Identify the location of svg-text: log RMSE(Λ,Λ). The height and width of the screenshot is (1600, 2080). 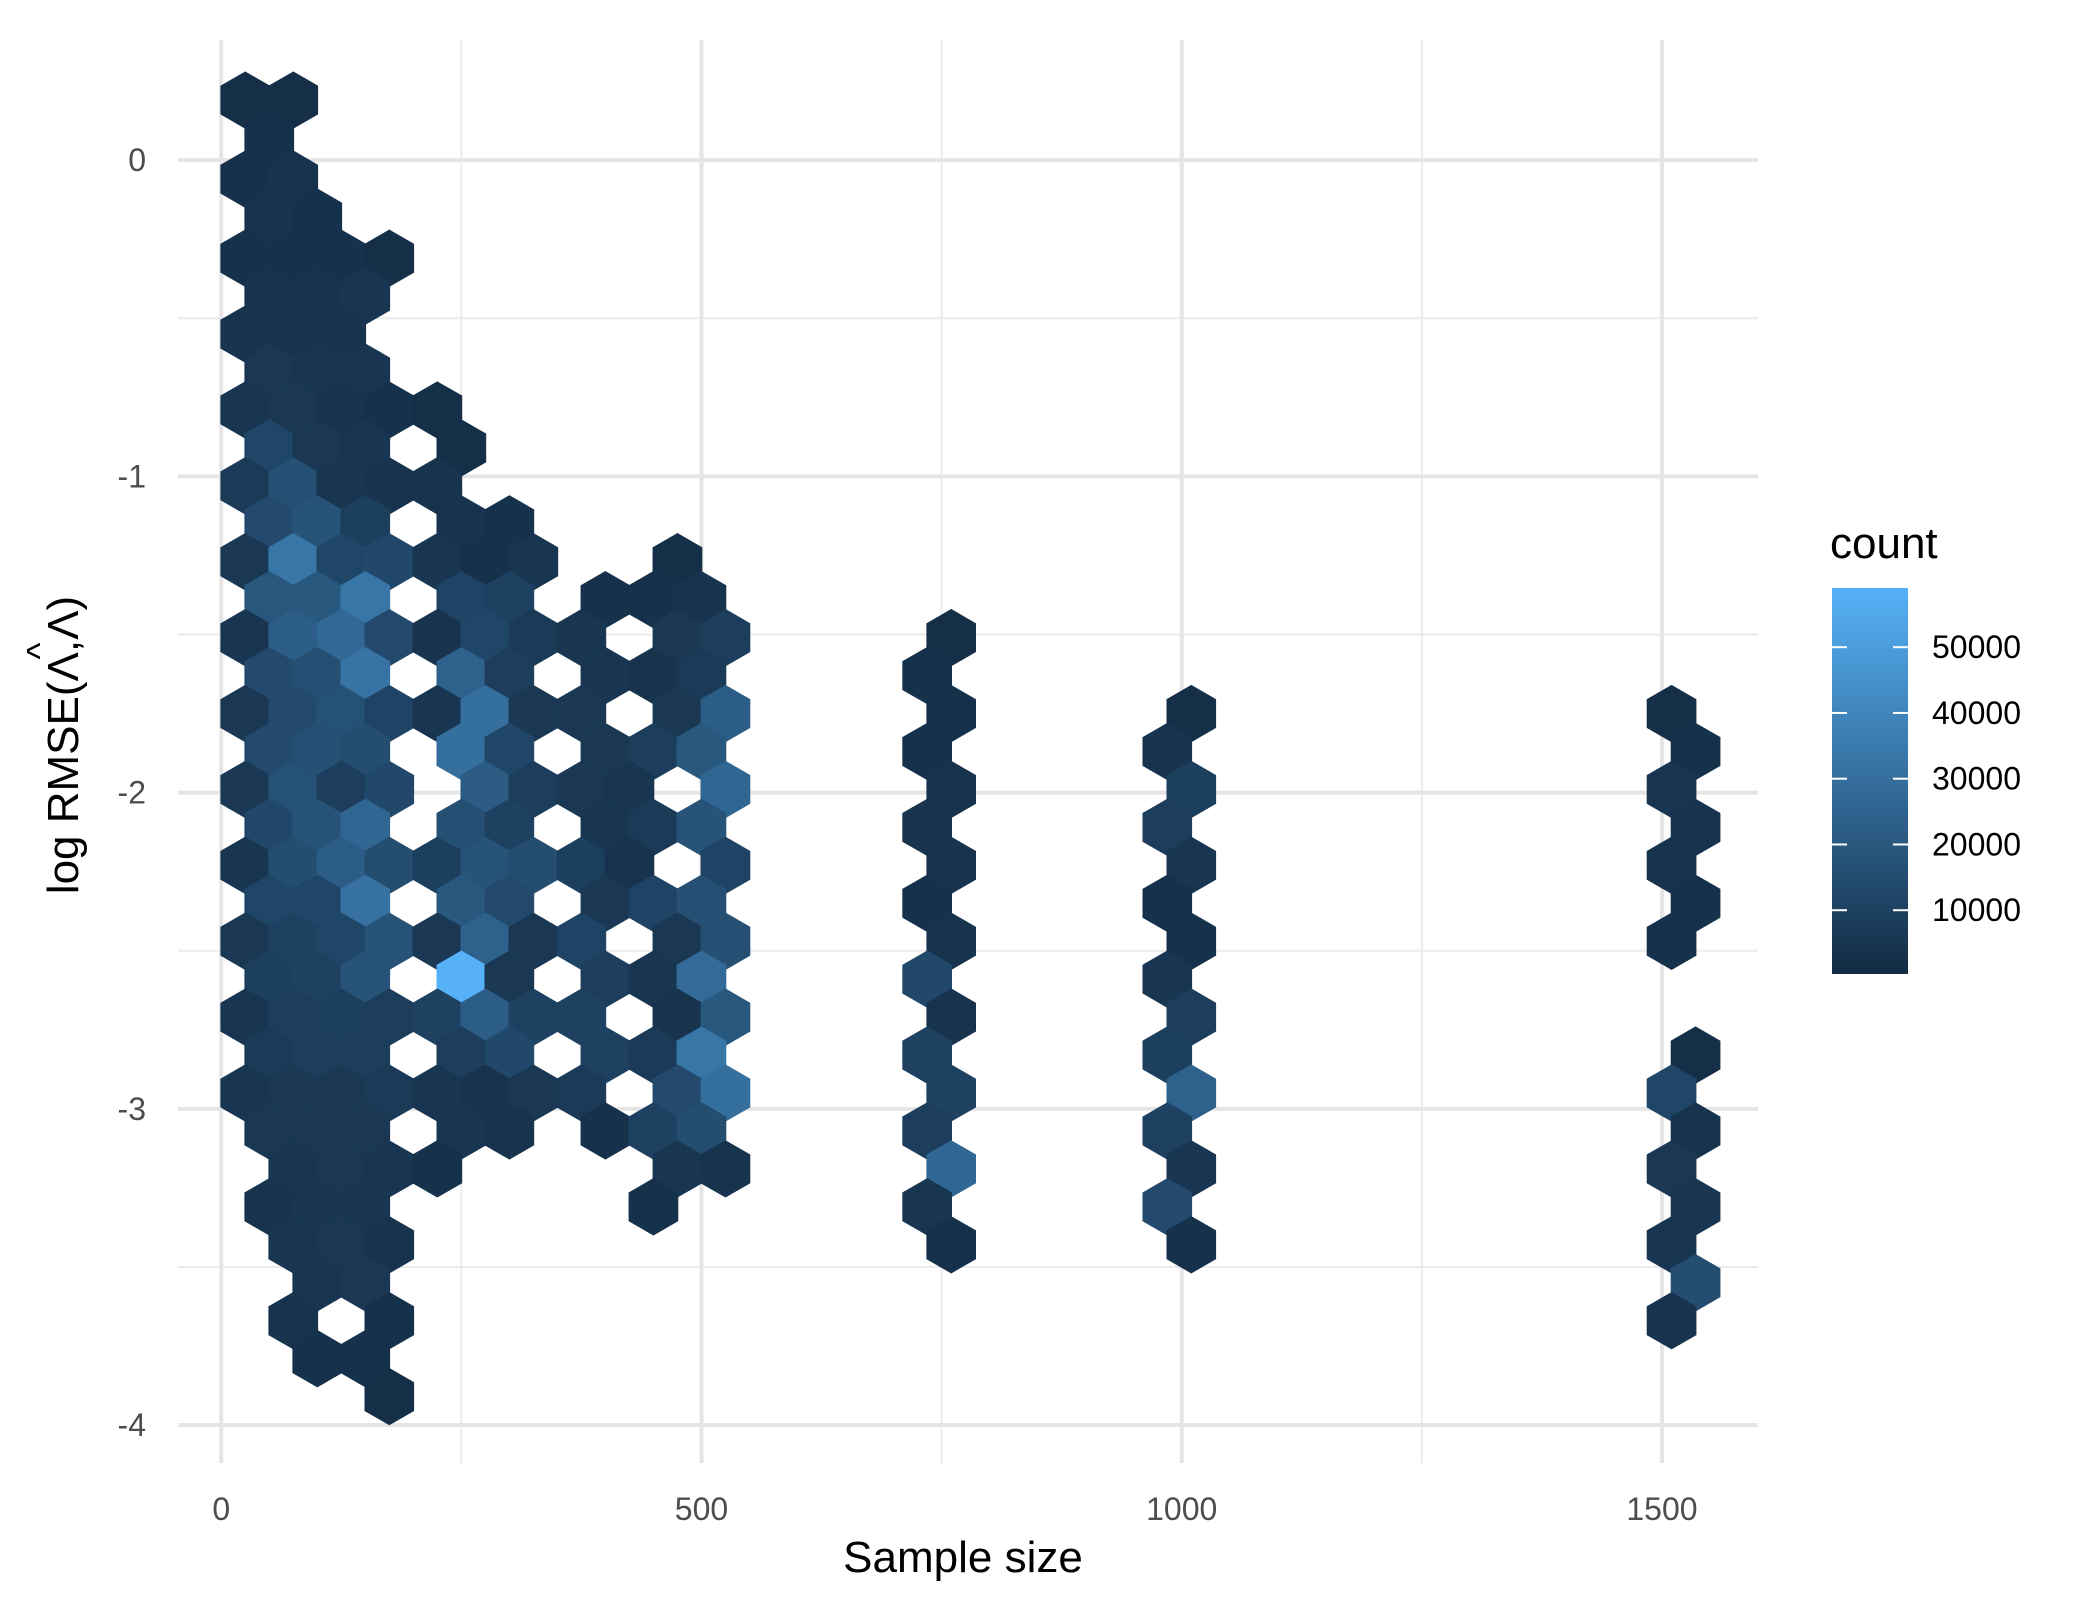
(63, 745).